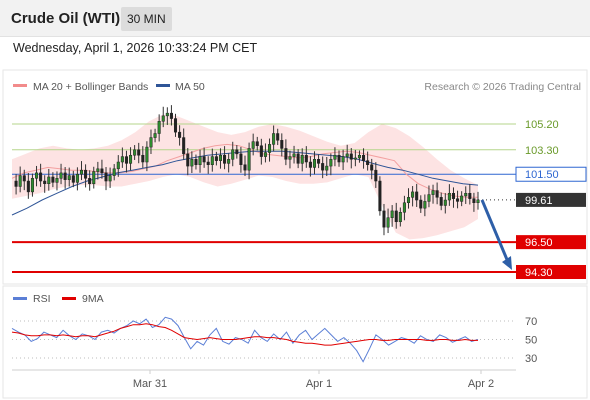 This screenshot has width=590, height=400. I want to click on rsi-lines, so click(245, 339).